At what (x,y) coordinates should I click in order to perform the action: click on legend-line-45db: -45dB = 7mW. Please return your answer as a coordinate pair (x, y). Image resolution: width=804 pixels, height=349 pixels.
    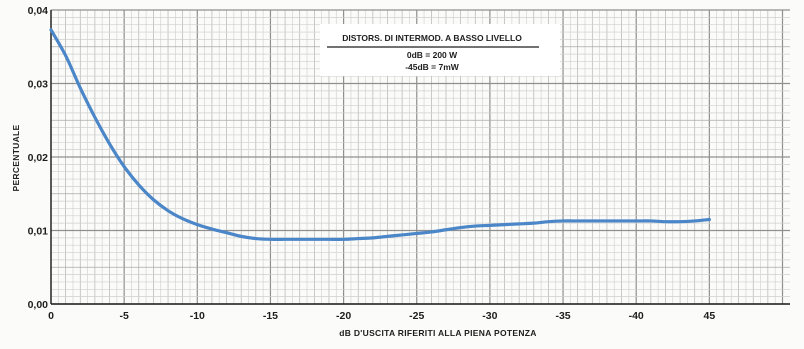
    Looking at the image, I should click on (432, 67).